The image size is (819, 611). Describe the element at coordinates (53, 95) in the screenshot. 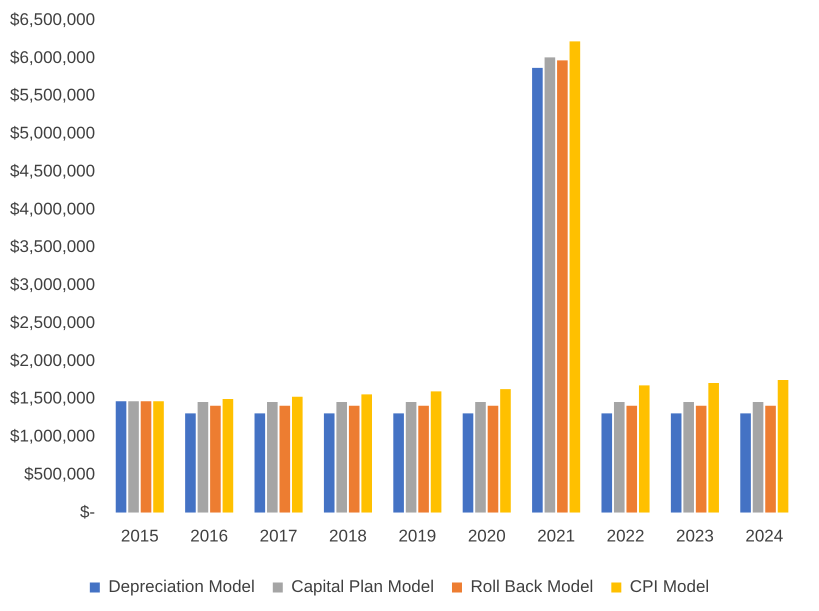

I see `y-tick-label: $5,500,000` at that location.